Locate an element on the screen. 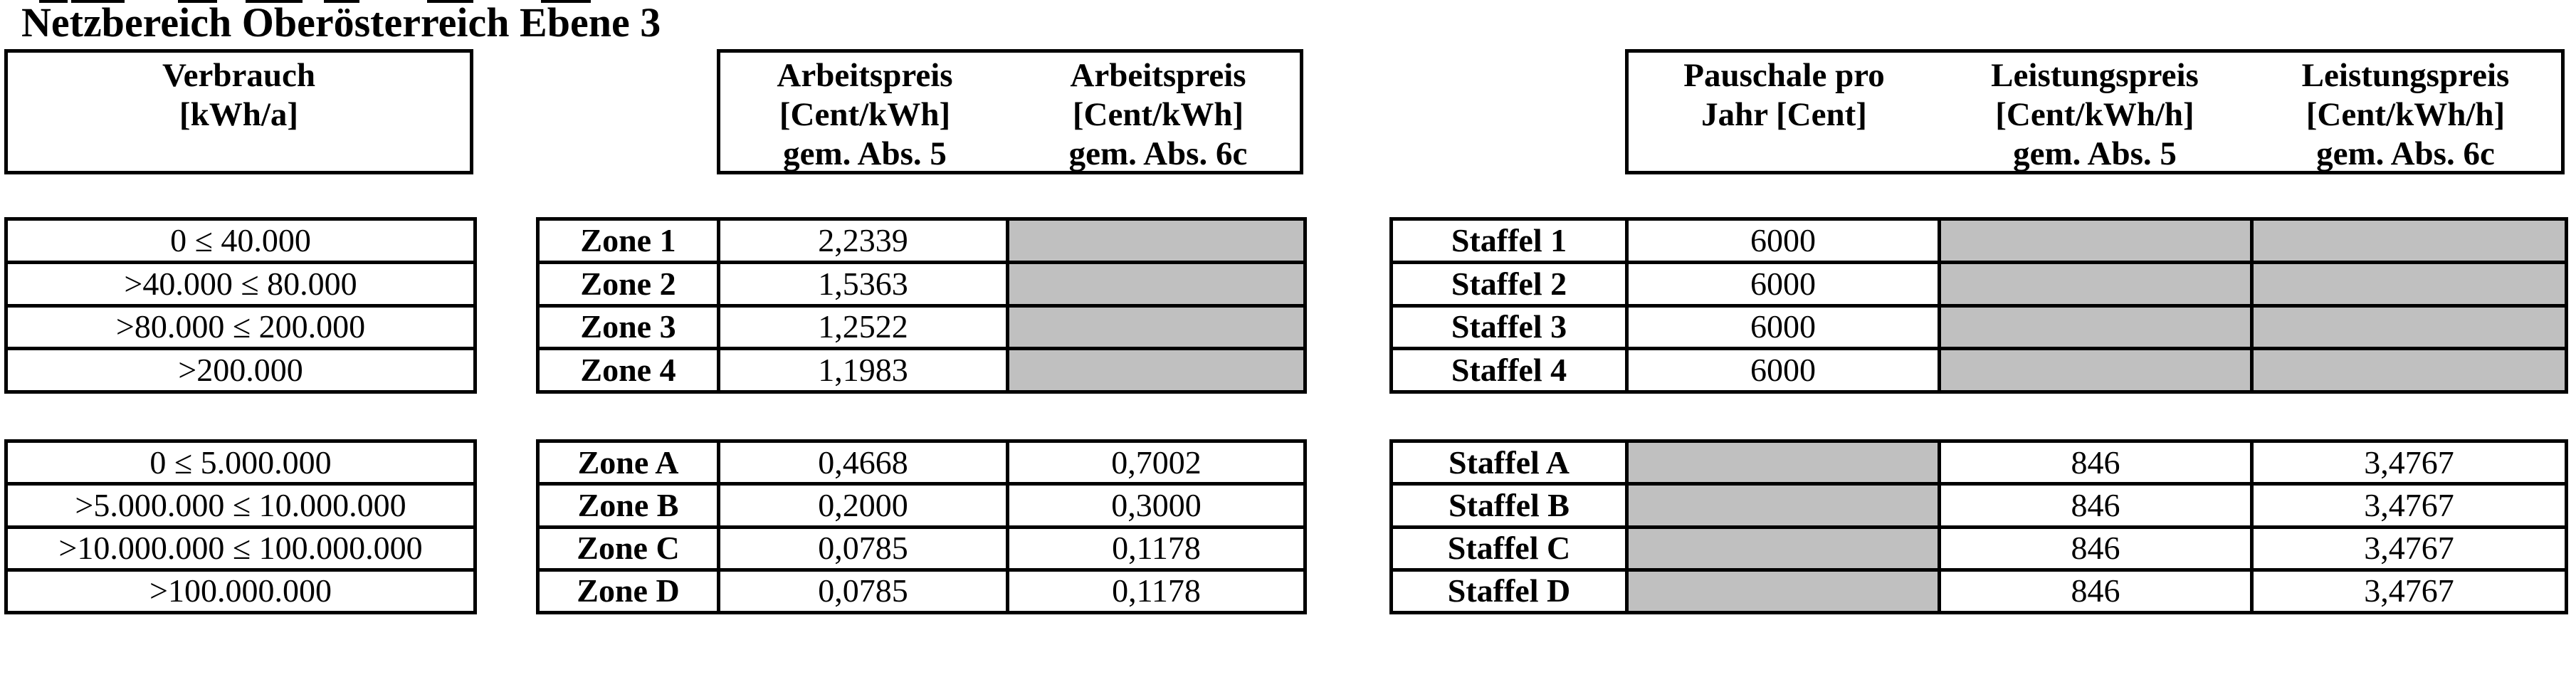  arbeitspreis-abs5-cell: 2,2339 is located at coordinates (863, 240).